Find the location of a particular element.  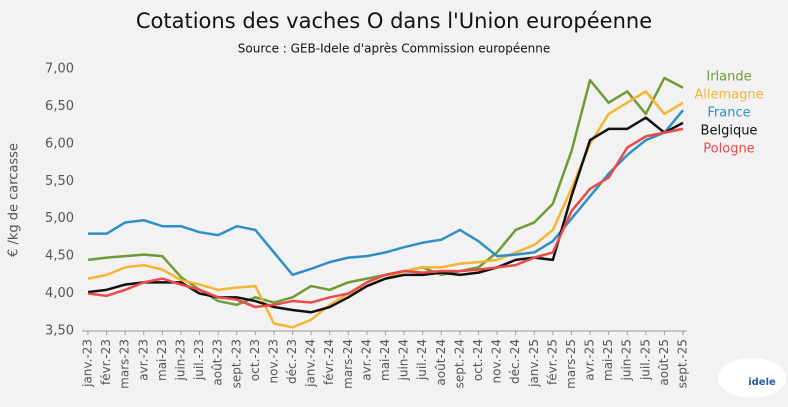

x-tick-label: juin-23 is located at coordinates (180, 360).